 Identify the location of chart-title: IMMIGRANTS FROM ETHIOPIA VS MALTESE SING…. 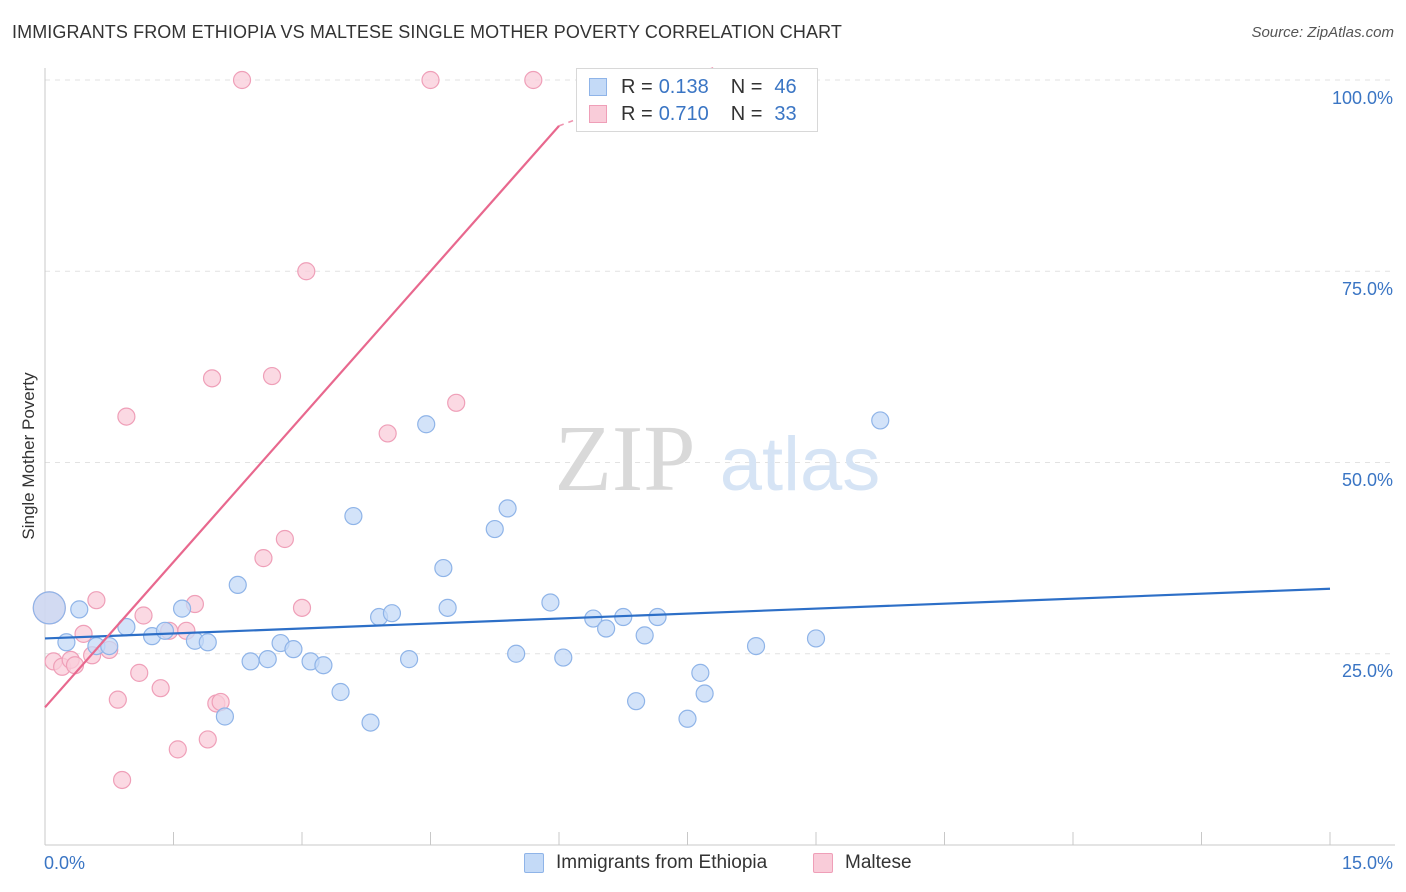
(427, 32).